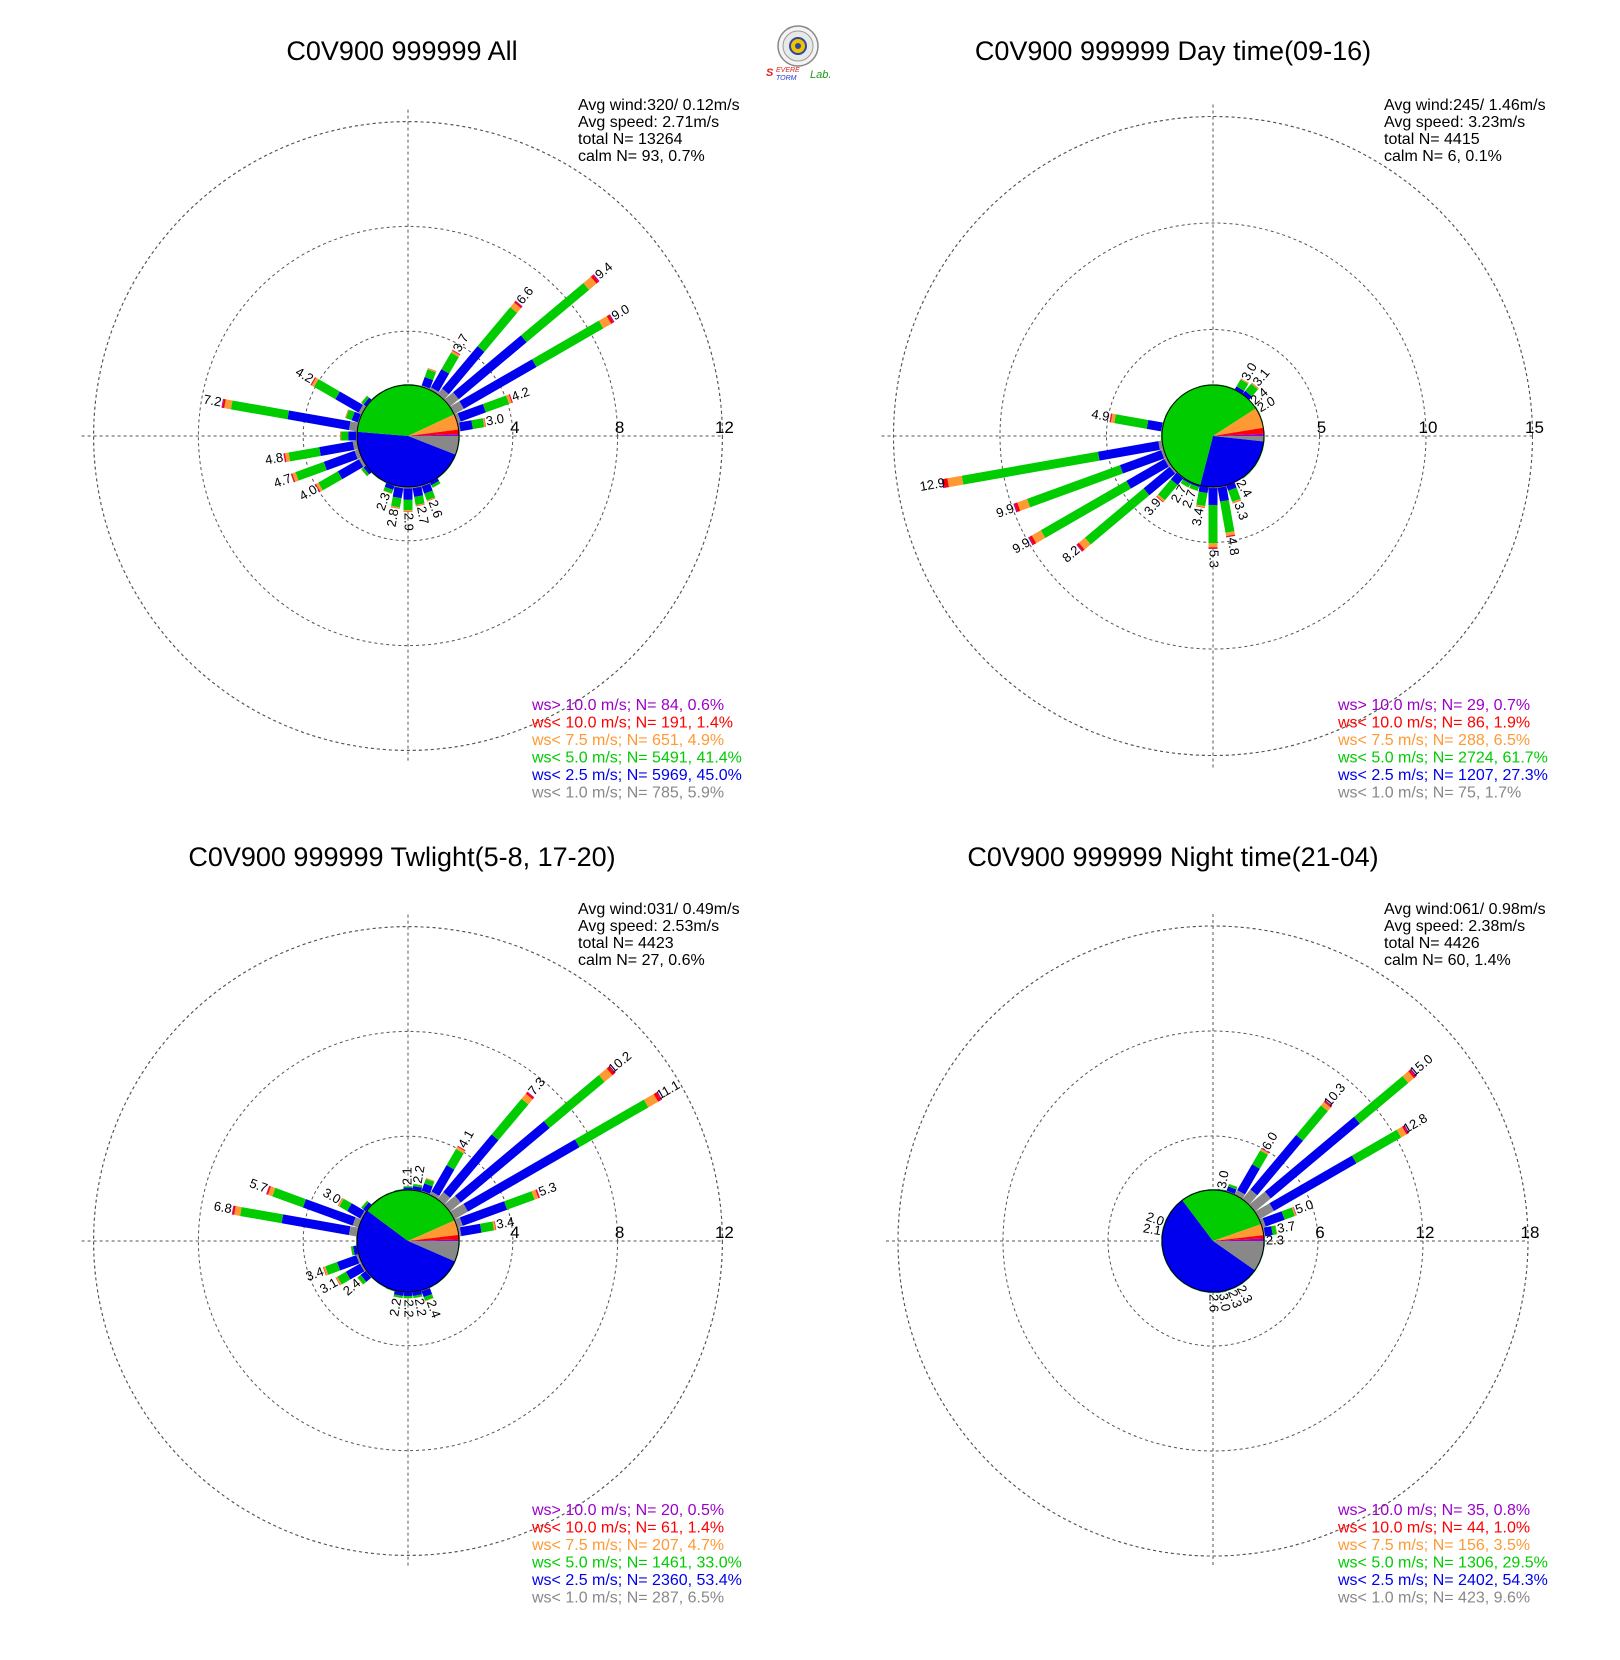  Describe the element at coordinates (1530, 1232) in the screenshot. I see `ring-label: 18` at that location.